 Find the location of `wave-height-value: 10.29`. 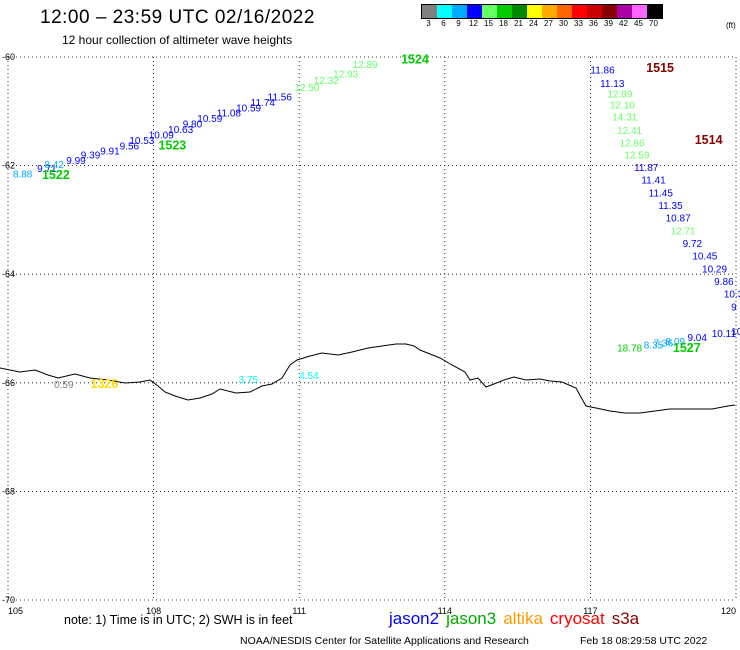

wave-height-value: 10.29 is located at coordinates (714, 270).